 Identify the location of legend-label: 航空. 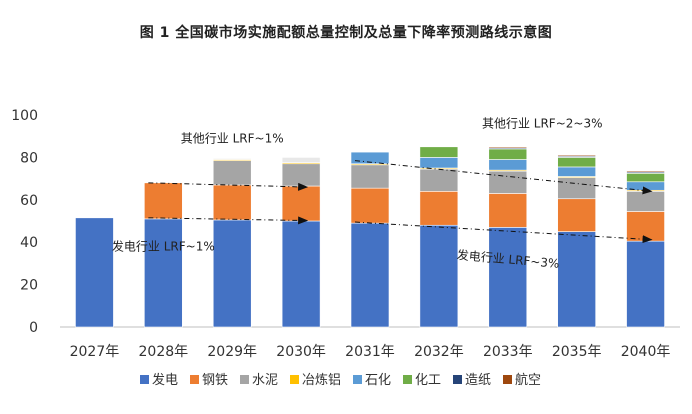
(528, 380).